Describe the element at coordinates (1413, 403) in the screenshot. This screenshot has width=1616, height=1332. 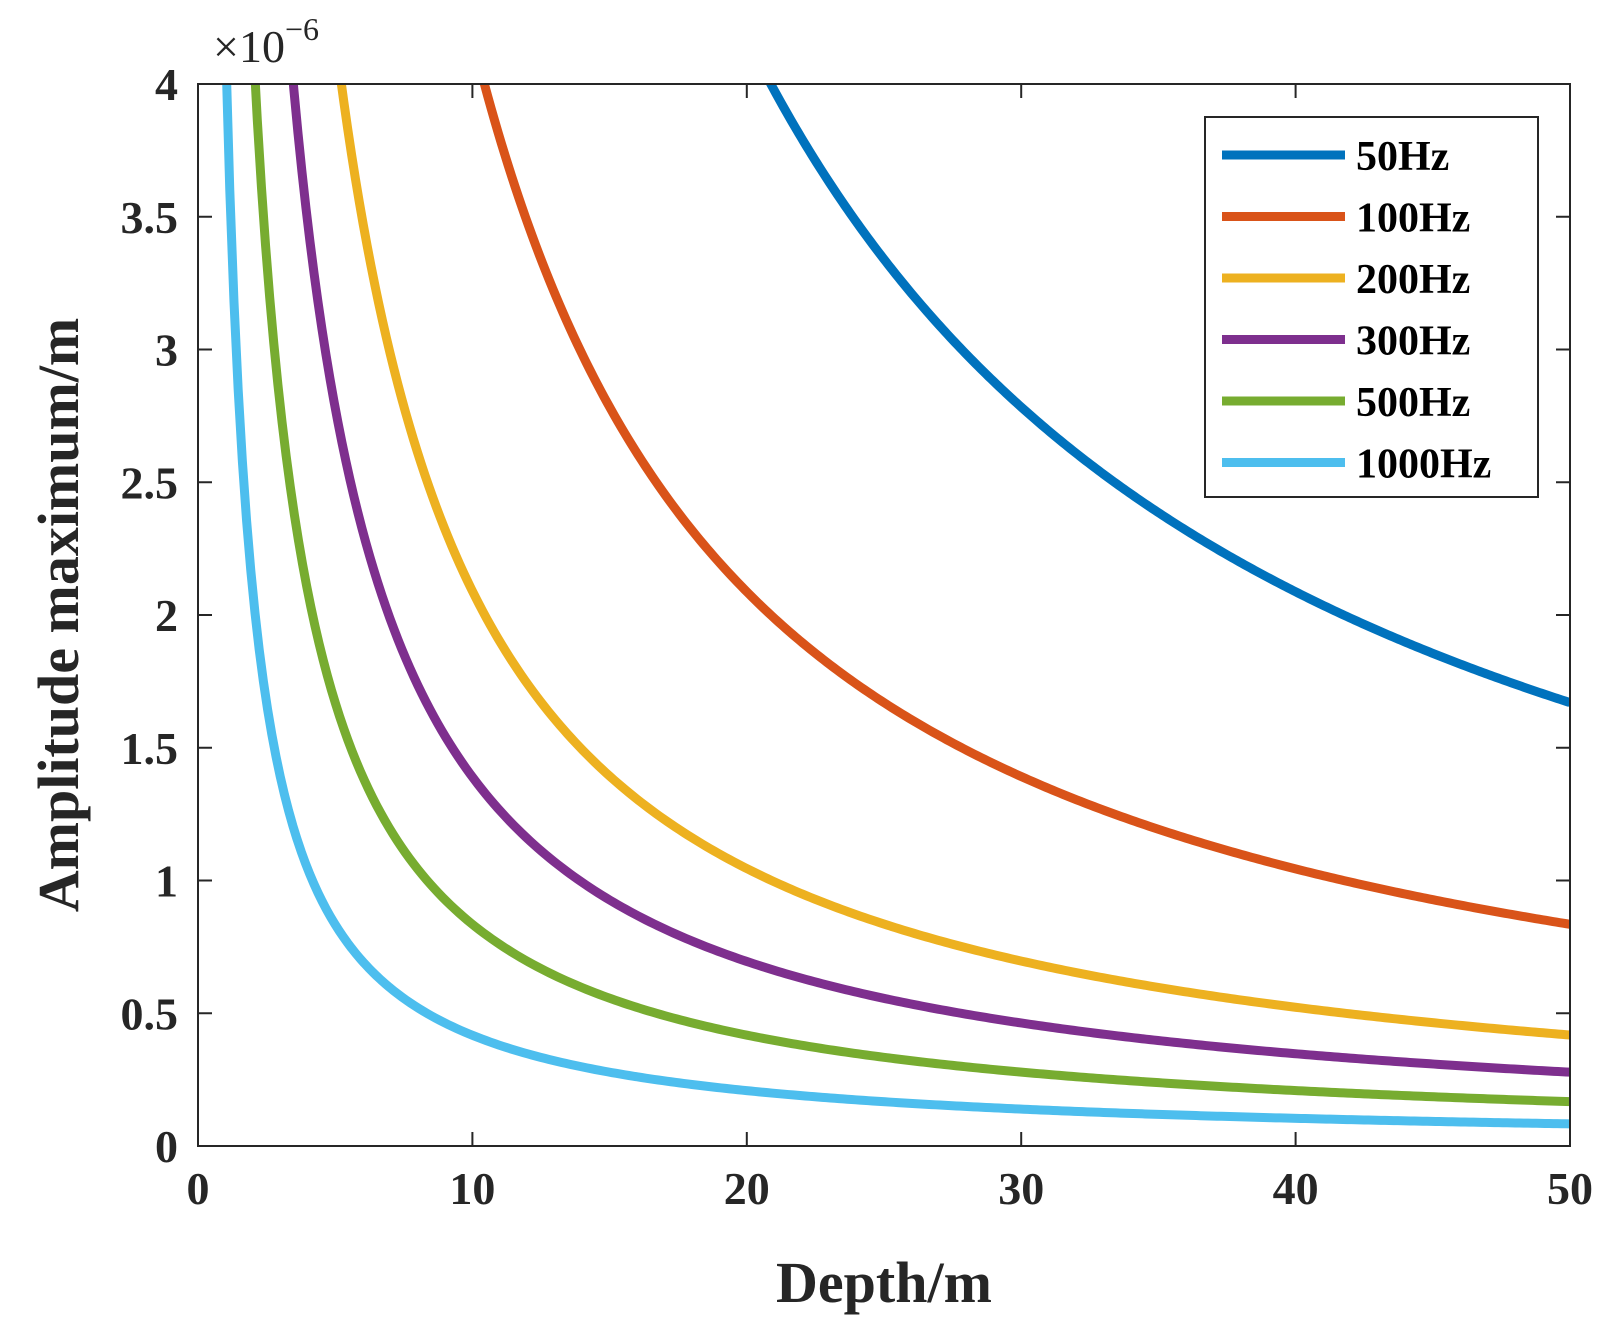
I see `legend-label: 500Hz` at that location.